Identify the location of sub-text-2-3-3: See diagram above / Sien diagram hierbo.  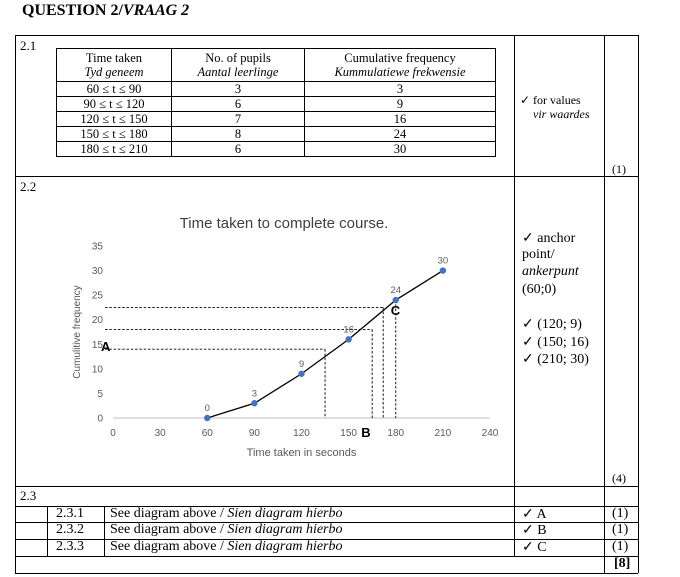
(226, 547).